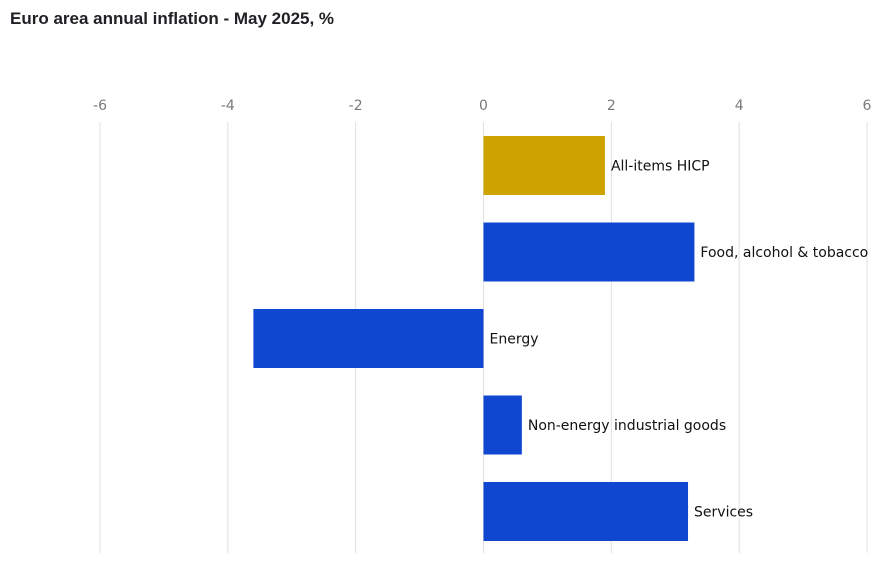  I want to click on x-tick-label: 2, so click(611, 106).